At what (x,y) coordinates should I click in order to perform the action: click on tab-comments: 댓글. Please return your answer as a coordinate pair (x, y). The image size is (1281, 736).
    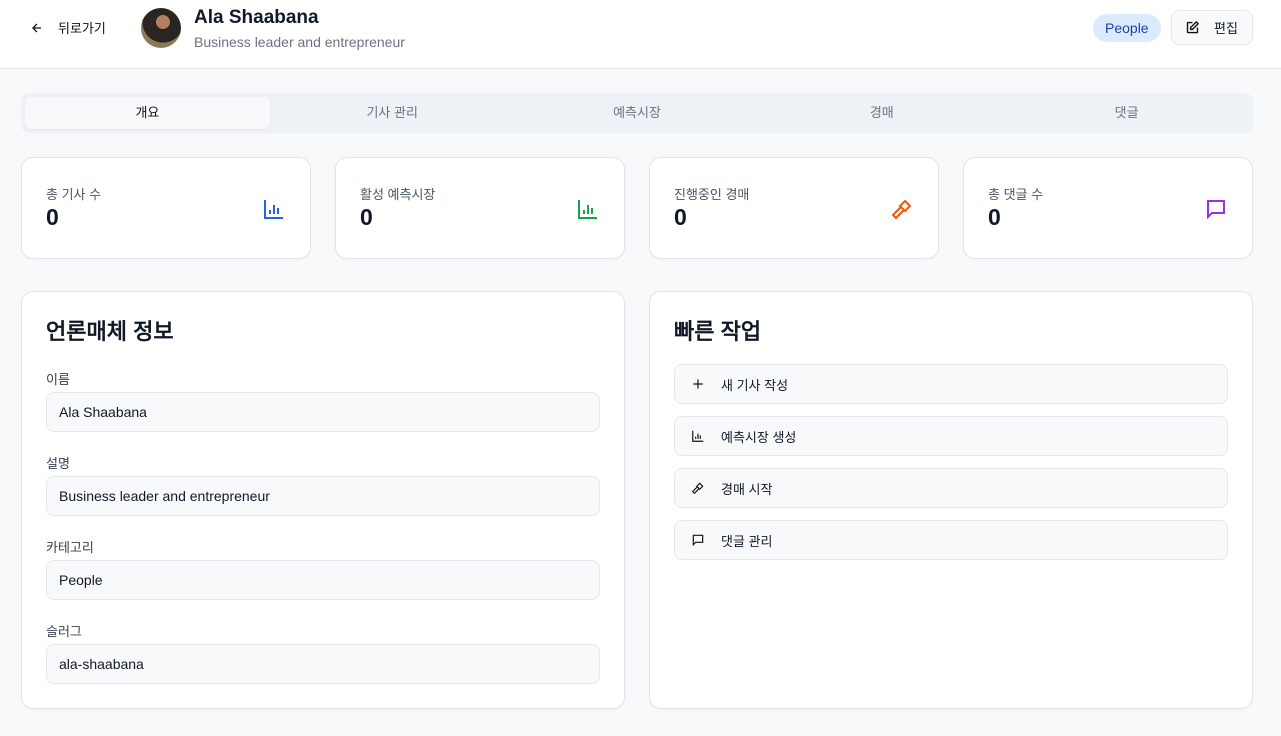
    Looking at the image, I should click on (1126, 112).